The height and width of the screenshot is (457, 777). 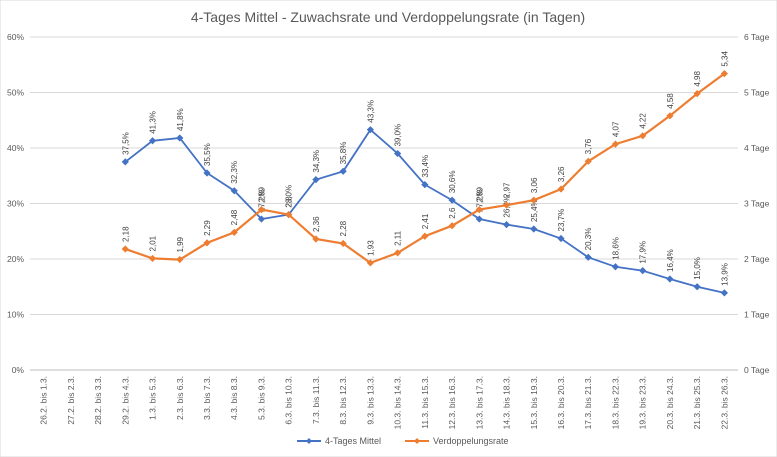 What do you see at coordinates (452, 213) in the screenshot?
I see `data-label: 2,6` at bounding box center [452, 213].